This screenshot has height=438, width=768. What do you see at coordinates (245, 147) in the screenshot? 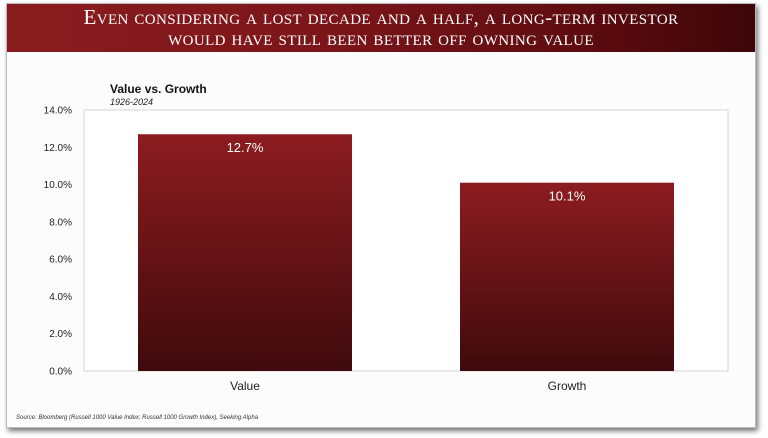
I see `data-label: 12.7%` at bounding box center [245, 147].